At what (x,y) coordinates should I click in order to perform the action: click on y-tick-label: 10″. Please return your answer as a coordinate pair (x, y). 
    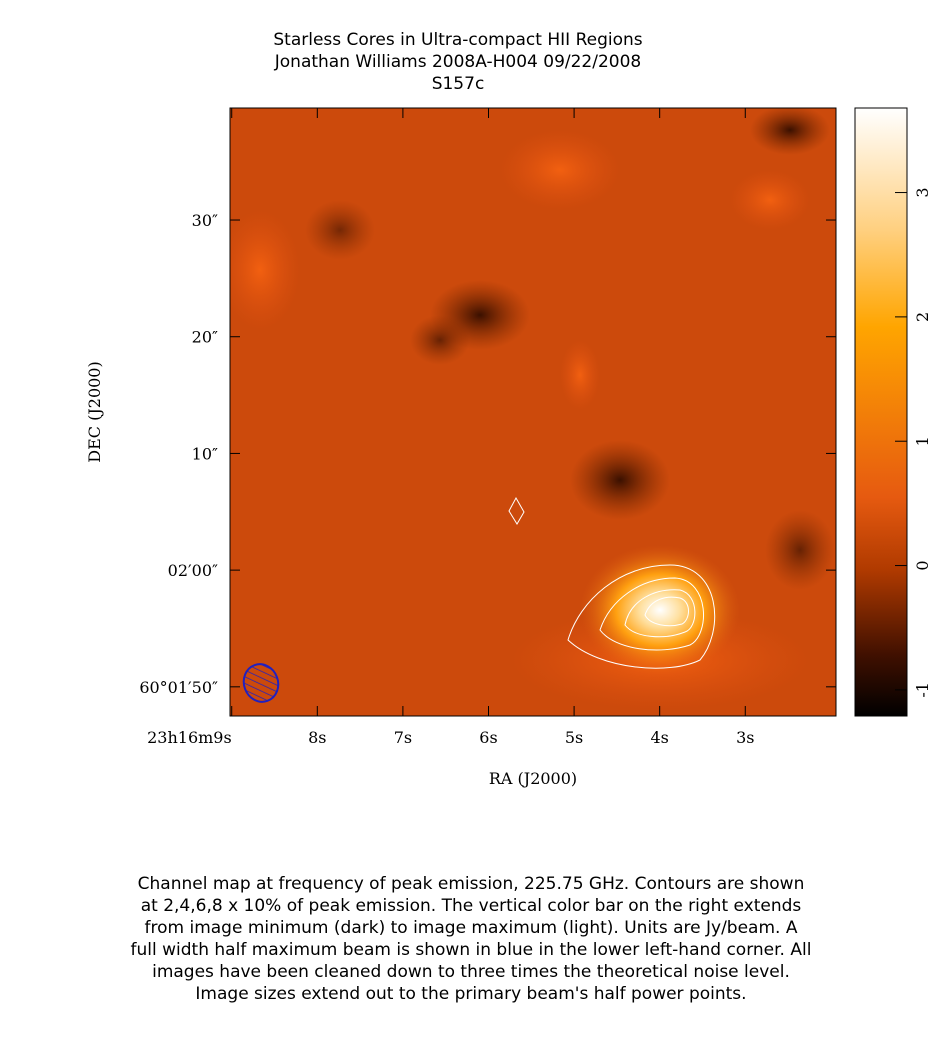
    Looking at the image, I should click on (205, 453).